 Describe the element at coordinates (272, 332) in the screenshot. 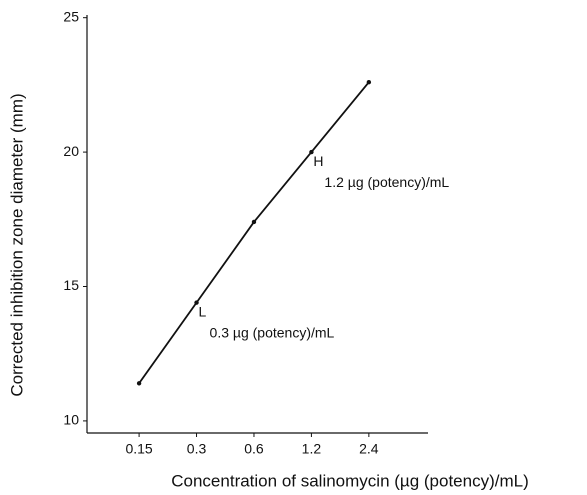

I see `annotation-text: 0.3 µg (potency)/mL` at that location.